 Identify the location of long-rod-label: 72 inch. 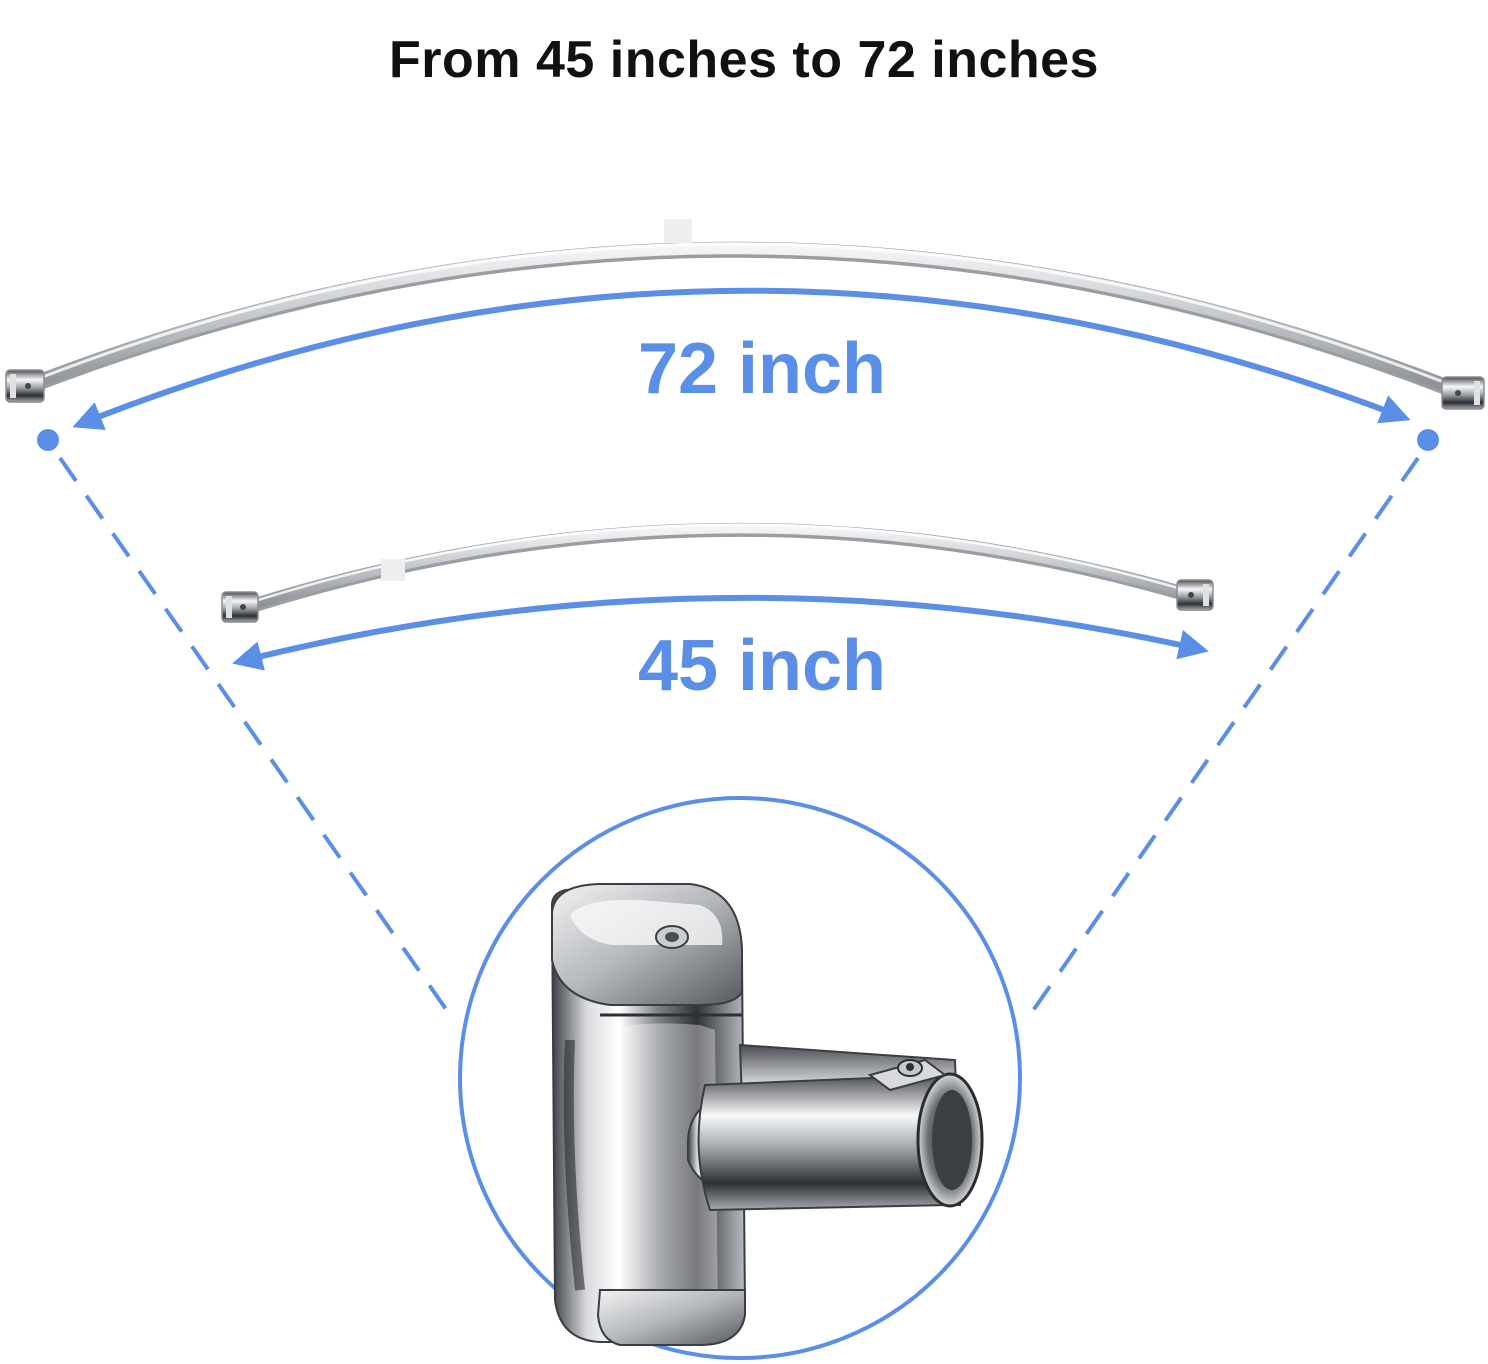
(762, 369).